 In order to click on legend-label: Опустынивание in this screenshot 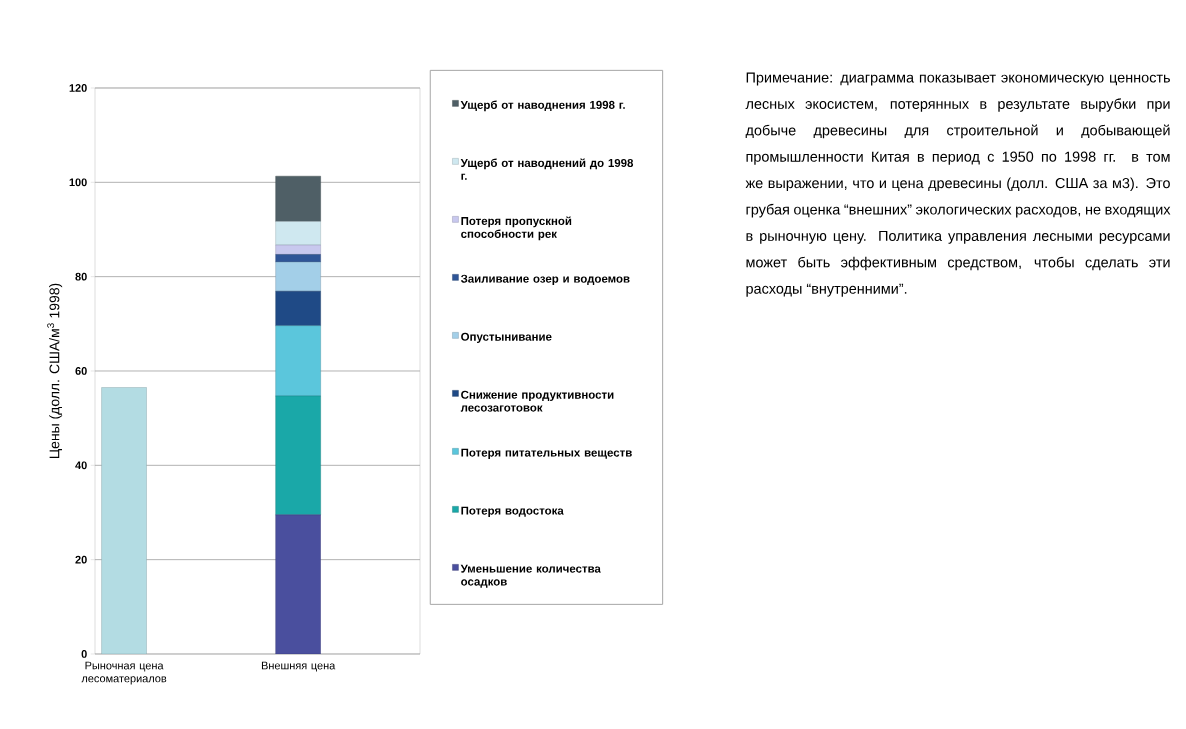, I will do `click(506, 337)`.